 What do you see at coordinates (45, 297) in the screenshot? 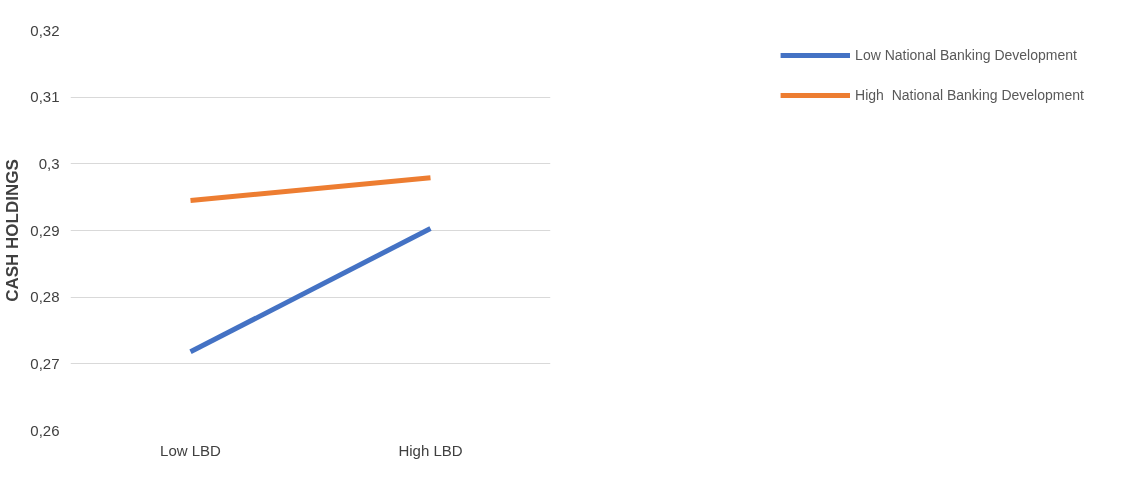
I see `y-tick-label: 0,28` at bounding box center [45, 297].